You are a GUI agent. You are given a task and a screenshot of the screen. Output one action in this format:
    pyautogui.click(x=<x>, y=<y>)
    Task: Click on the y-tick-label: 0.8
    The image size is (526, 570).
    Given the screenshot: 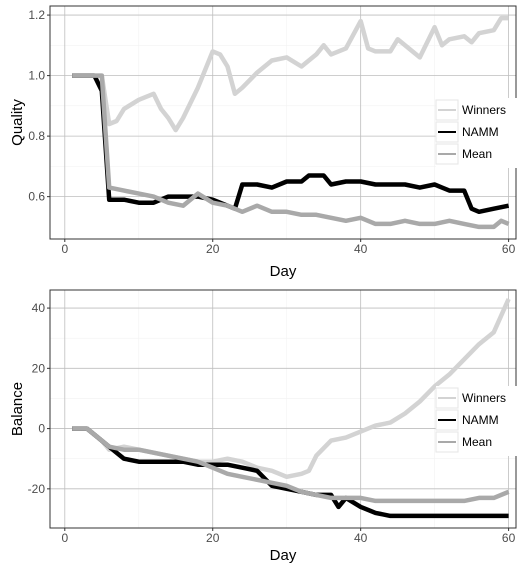 What is the action you would take?
    pyautogui.click(x=36, y=136)
    